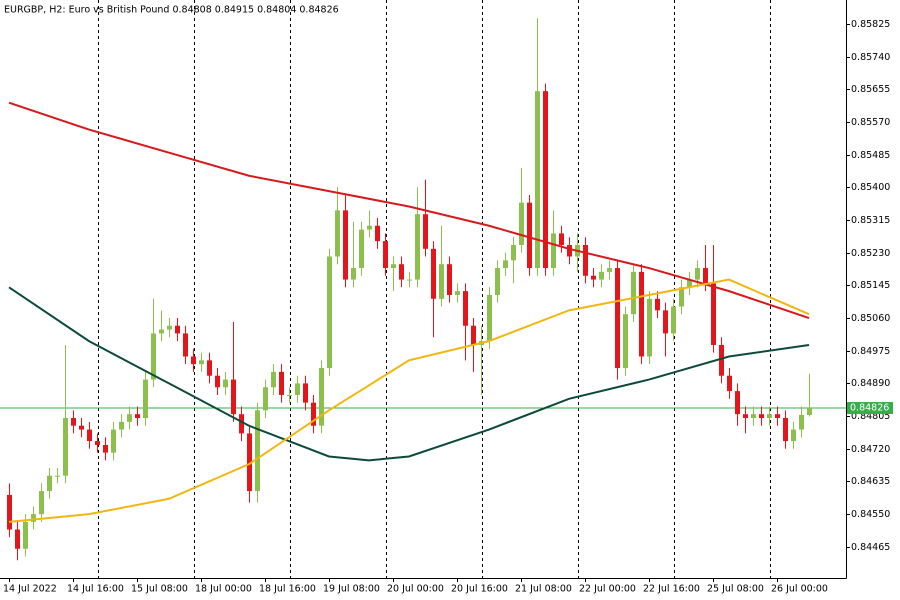 This screenshot has height=600, width=900. Describe the element at coordinates (479, 589) in the screenshot. I see `x-tick-label: 20 Jul 16:00` at that location.